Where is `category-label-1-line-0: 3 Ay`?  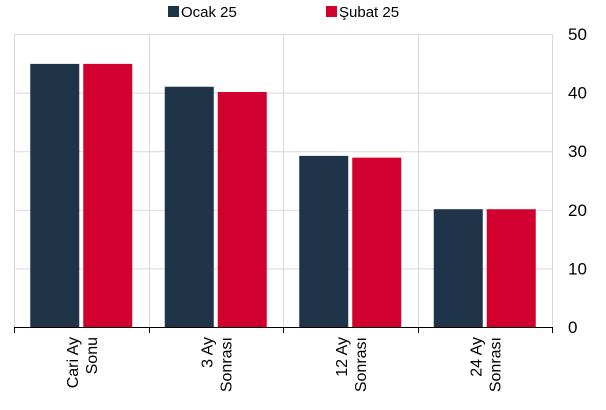
category-label-1-line-0: 3 Ay is located at coordinates (207, 352).